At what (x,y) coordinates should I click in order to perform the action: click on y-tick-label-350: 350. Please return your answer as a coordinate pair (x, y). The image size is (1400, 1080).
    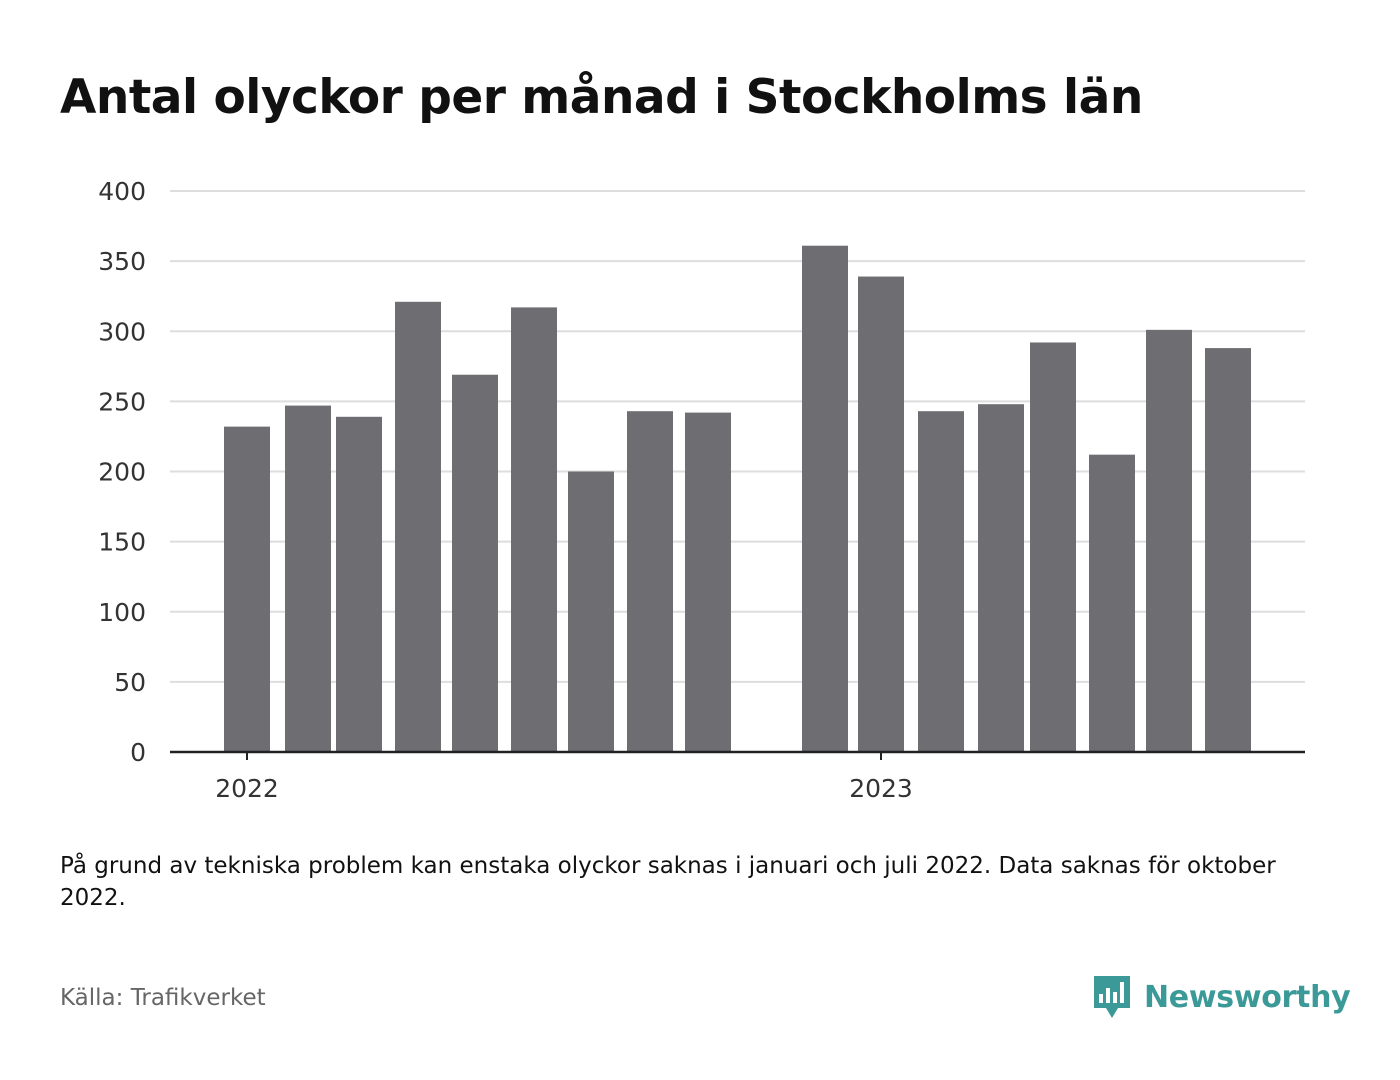
    Looking at the image, I should click on (122, 261).